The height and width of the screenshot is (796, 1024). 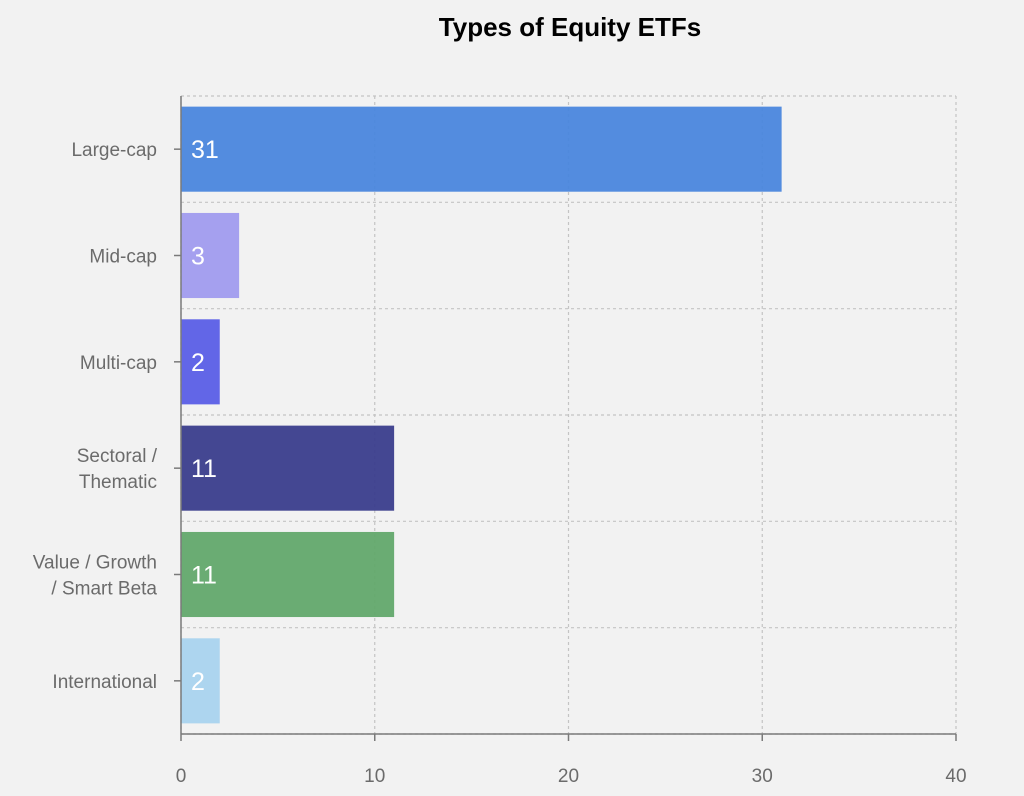 What do you see at coordinates (114, 150) in the screenshot?
I see `y-tick-label: Large-cap` at bounding box center [114, 150].